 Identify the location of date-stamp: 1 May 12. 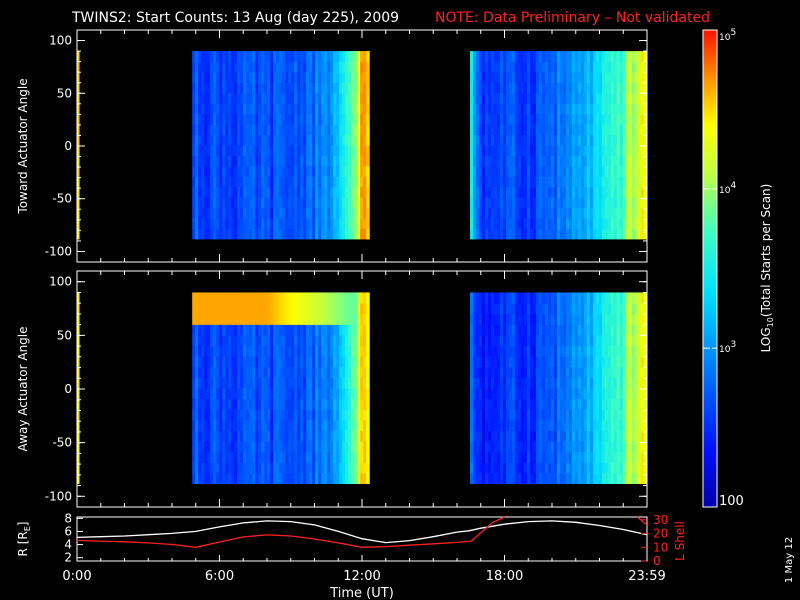
(789, 560).